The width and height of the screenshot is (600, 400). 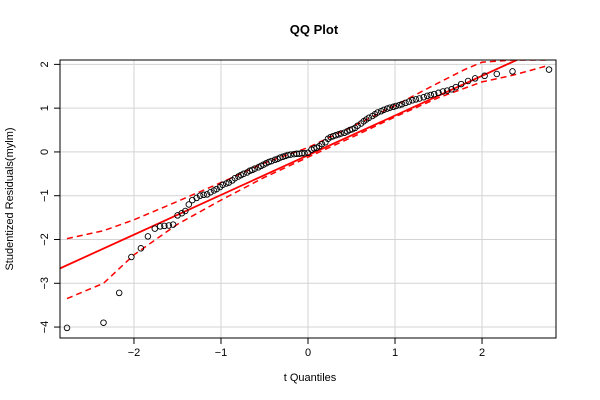 I want to click on x-axis: −2 −1 0 1 2, so click(x=306, y=348).